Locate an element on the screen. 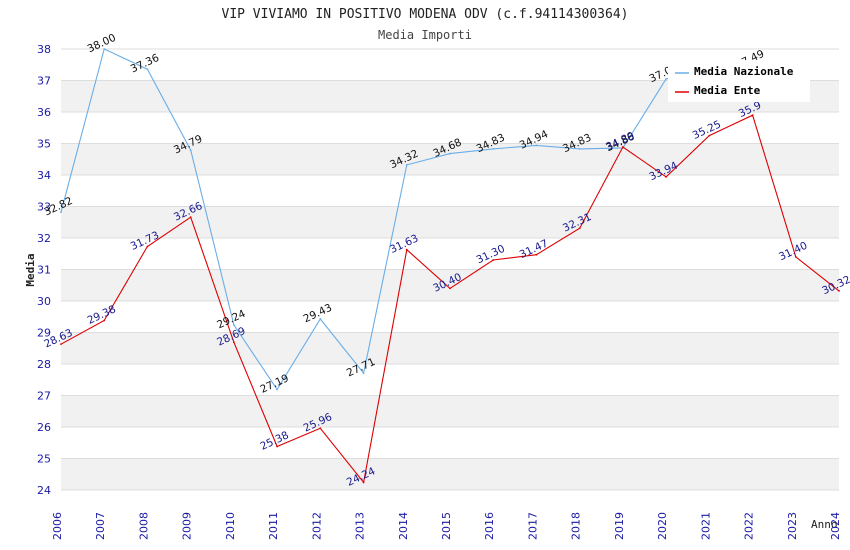  data-label-media-nazionale-2011: 27.19 is located at coordinates (274, 384).